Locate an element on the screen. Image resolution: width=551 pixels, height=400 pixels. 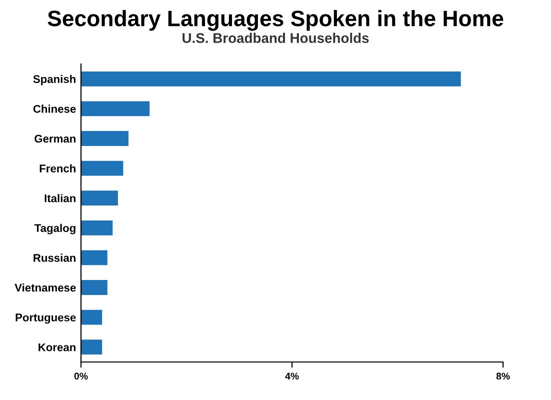
y-tick-label: Spanish is located at coordinates (54, 80).